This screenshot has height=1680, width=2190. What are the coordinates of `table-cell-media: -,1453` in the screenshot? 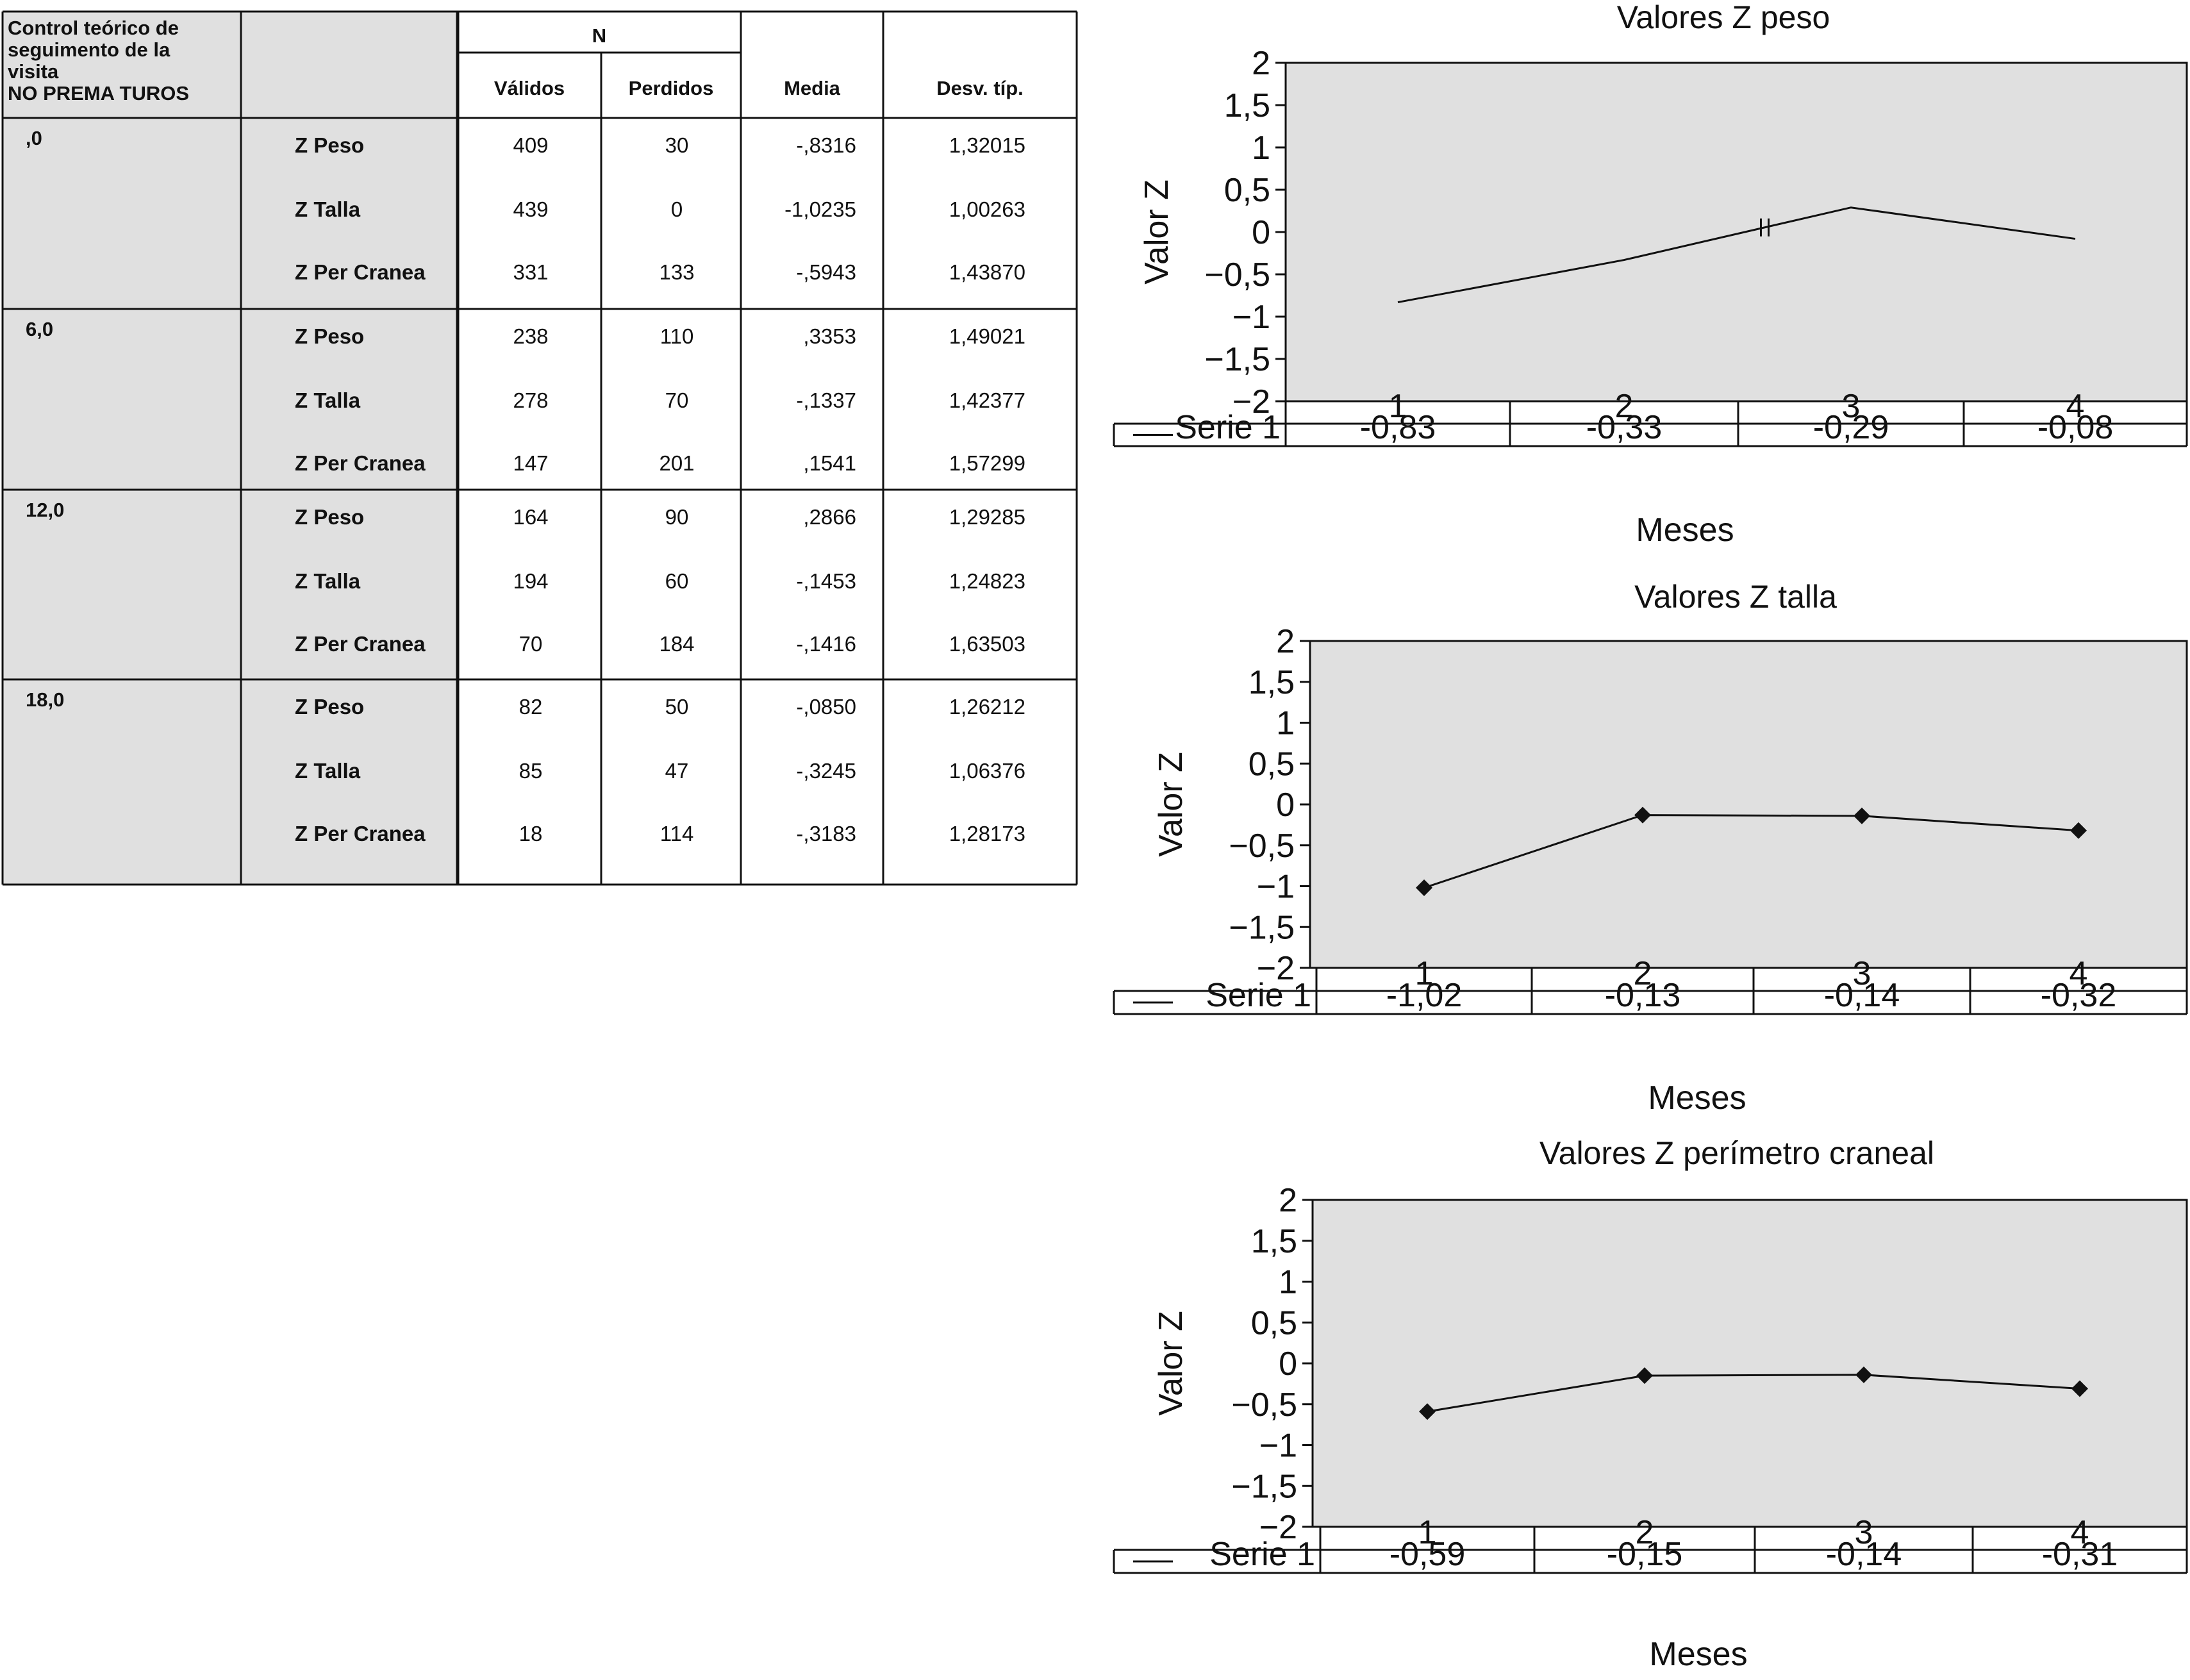 It's located at (826, 581).